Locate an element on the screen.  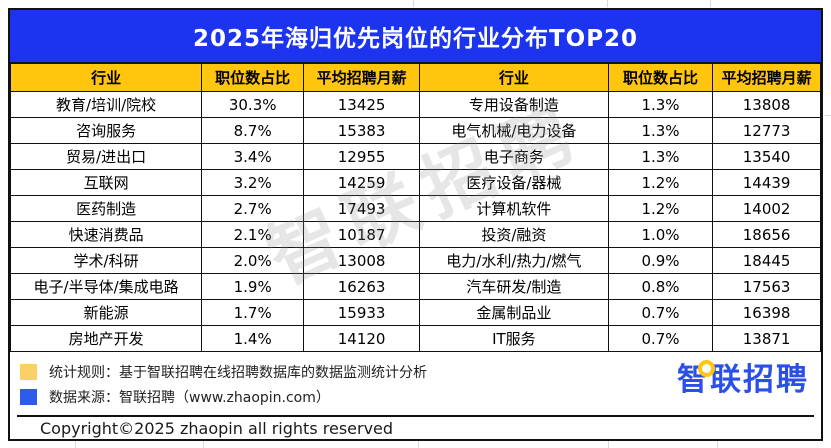
logo-ring-icon is located at coordinates (706, 368).